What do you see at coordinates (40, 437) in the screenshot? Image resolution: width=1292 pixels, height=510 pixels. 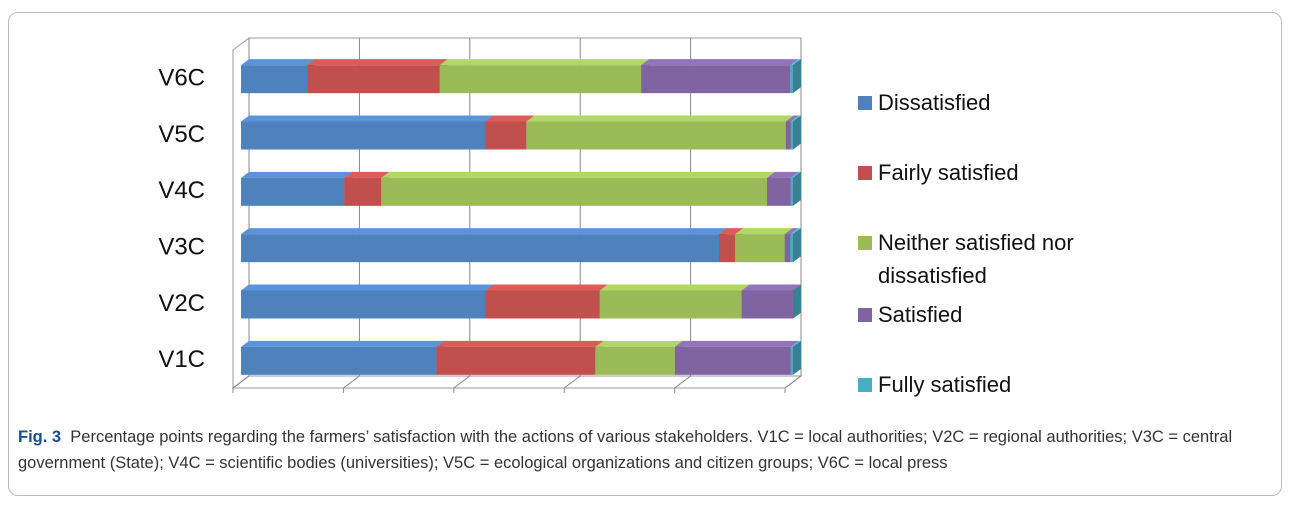 I see `caption-label: Fig. 3` at bounding box center [40, 437].